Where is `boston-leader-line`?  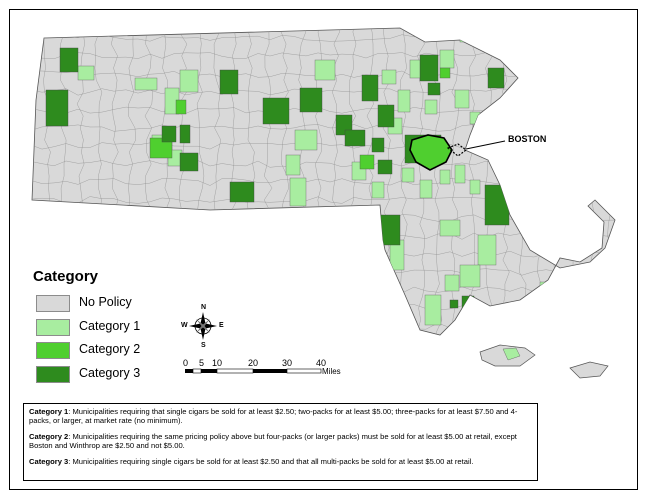
boston-leader-line is located at coordinates (485, 145).